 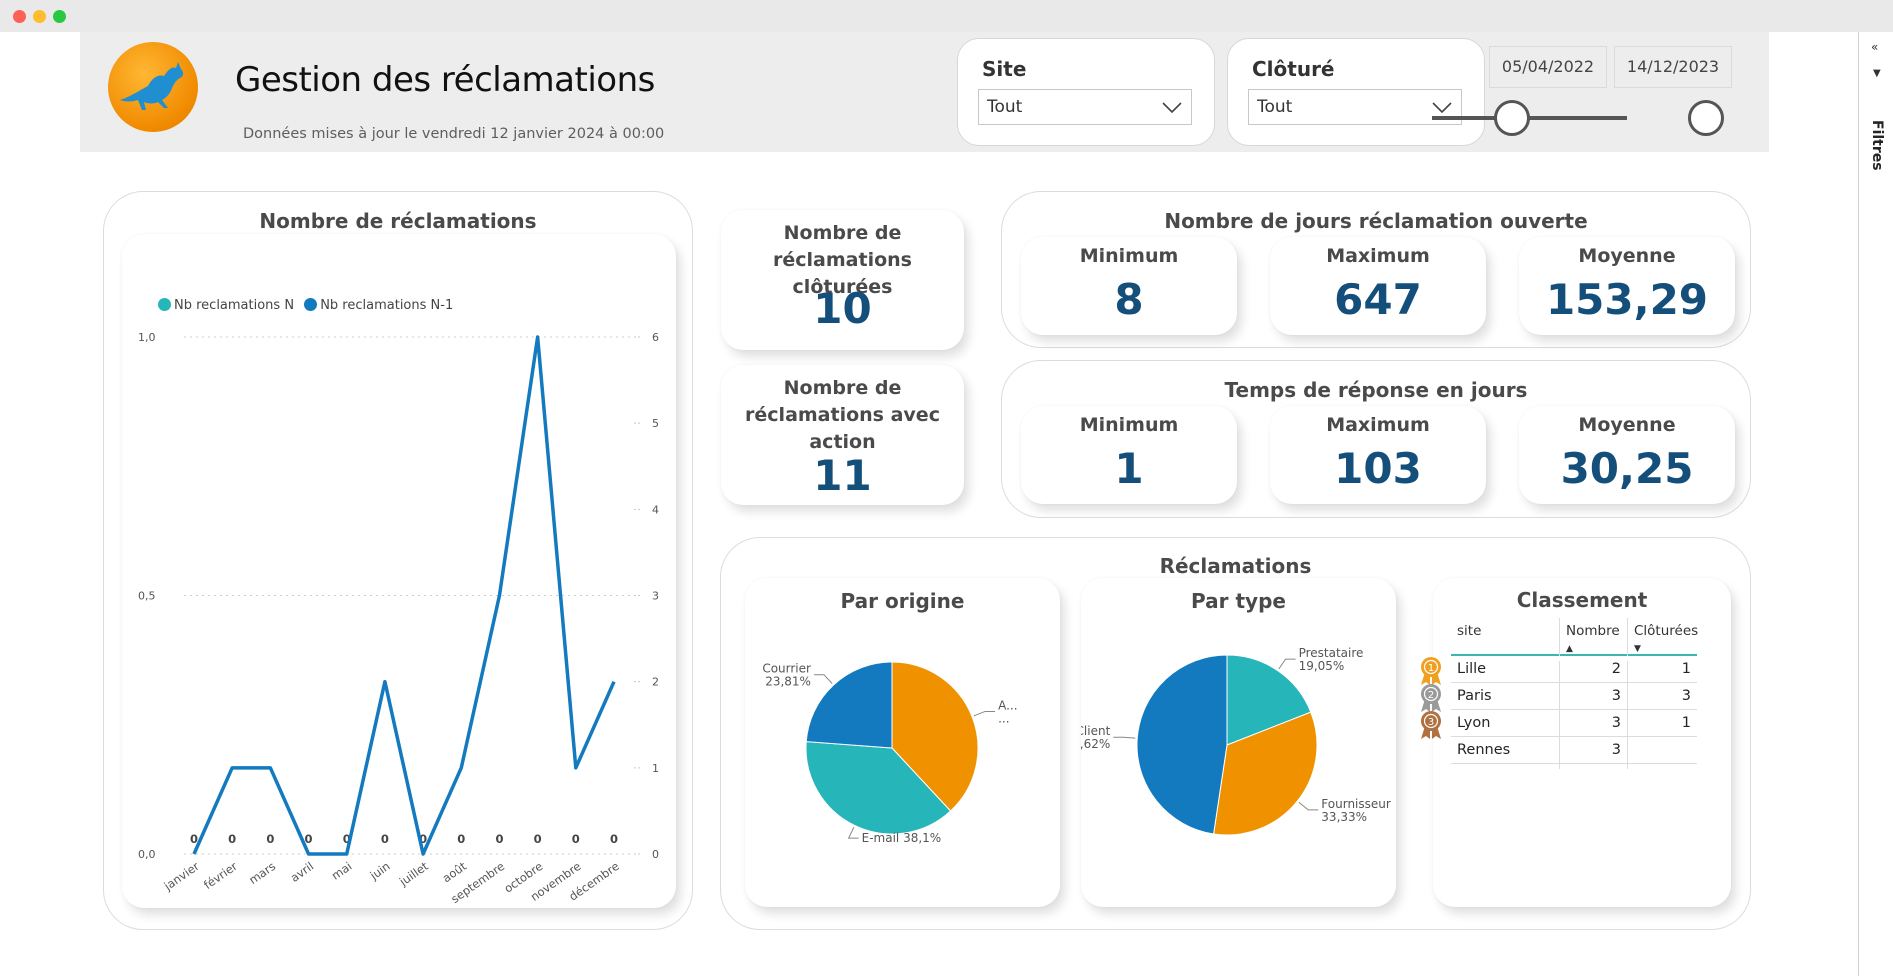 What do you see at coordinates (262, 873) in the screenshot?
I see `x-tick-label: mars` at bounding box center [262, 873].